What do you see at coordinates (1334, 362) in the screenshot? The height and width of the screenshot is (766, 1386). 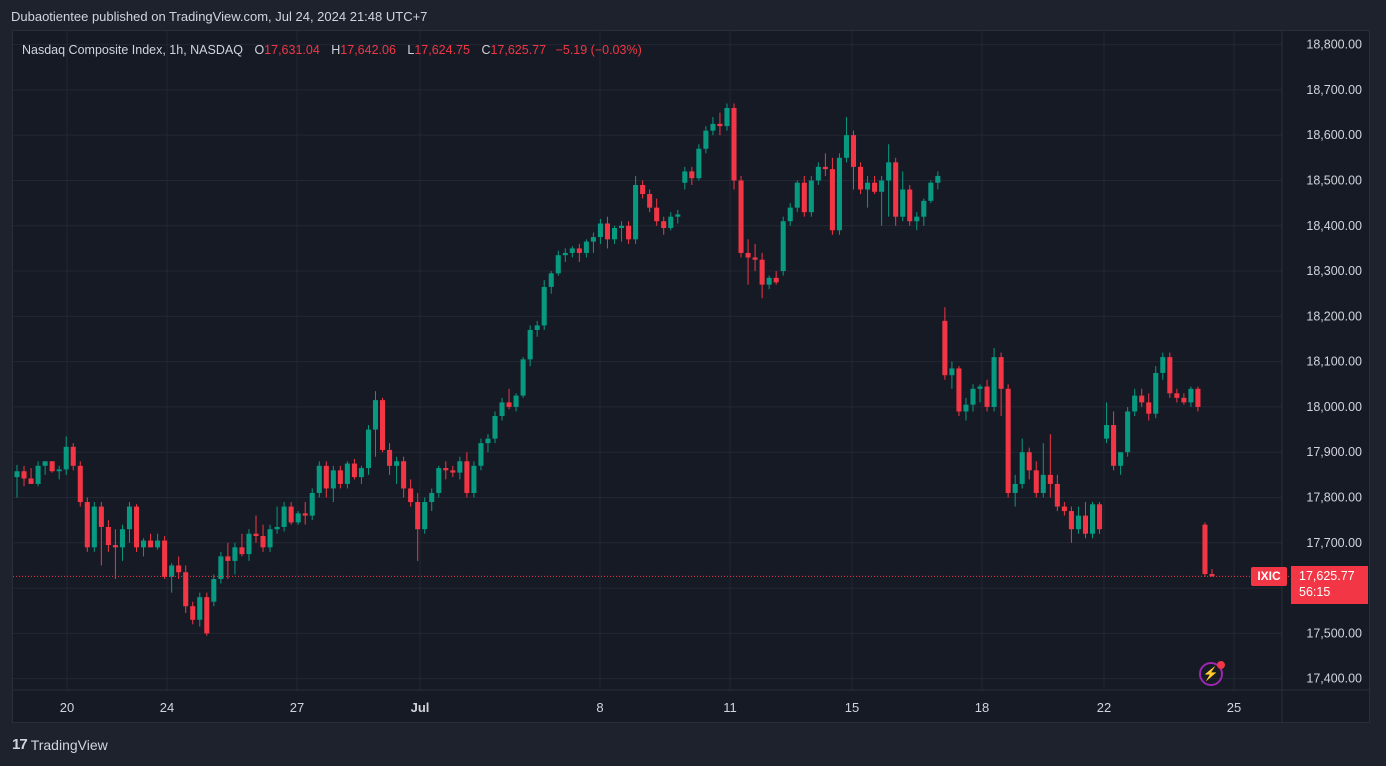 I see `y-tick-label: 18,100.00` at bounding box center [1334, 362].